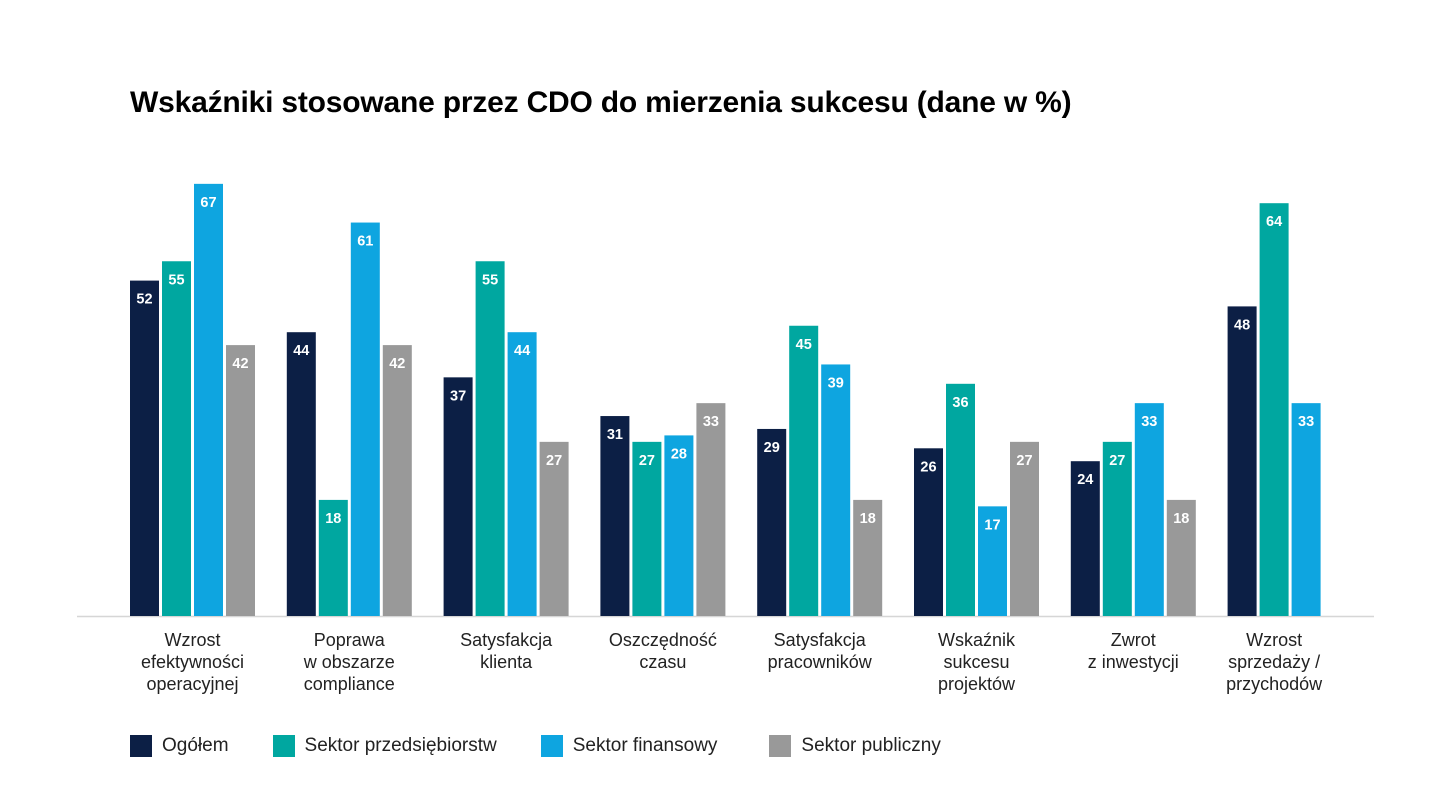  Describe the element at coordinates (663, 651) in the screenshot. I see `x-tick-label: Oszczędność czasu` at that location.